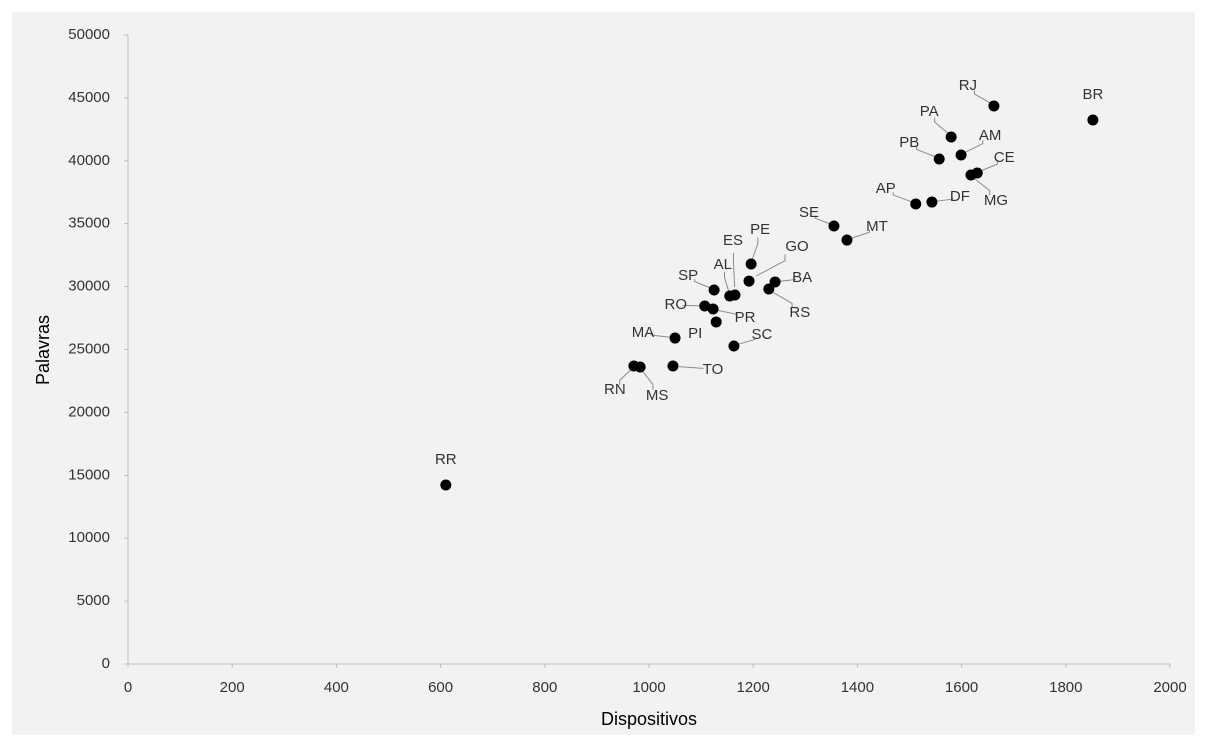 This screenshot has height=747, width=1207. I want to click on y-tick-label: 40000, so click(89, 160).